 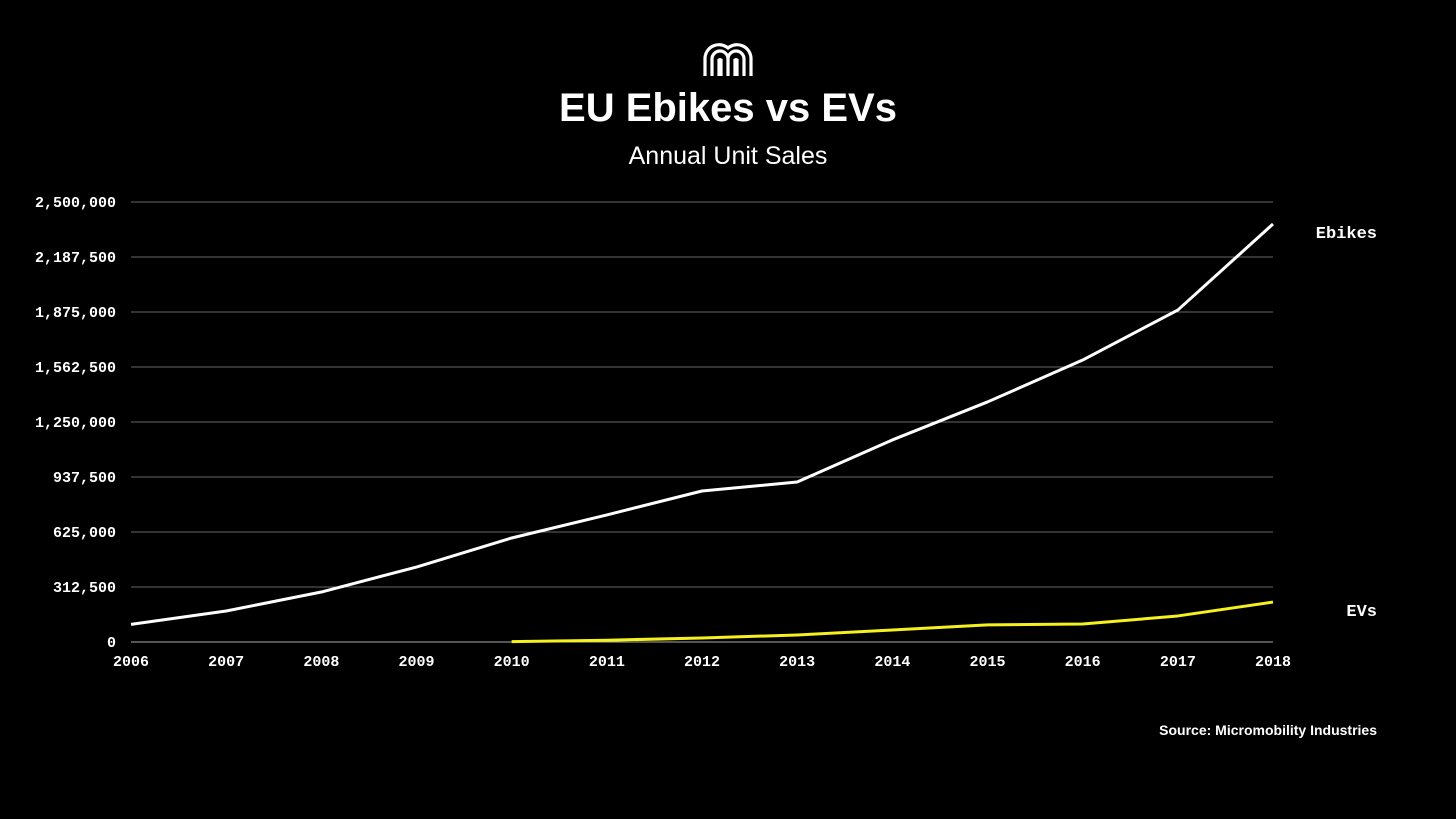 I want to click on x-tick-label: 2012, so click(x=702, y=662).